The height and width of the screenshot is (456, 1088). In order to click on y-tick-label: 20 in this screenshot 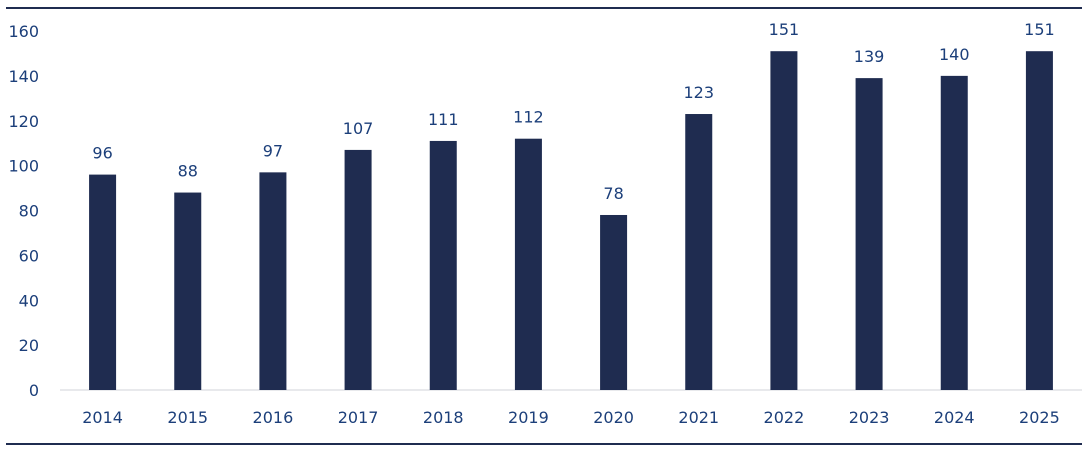, I will do `click(29, 345)`.